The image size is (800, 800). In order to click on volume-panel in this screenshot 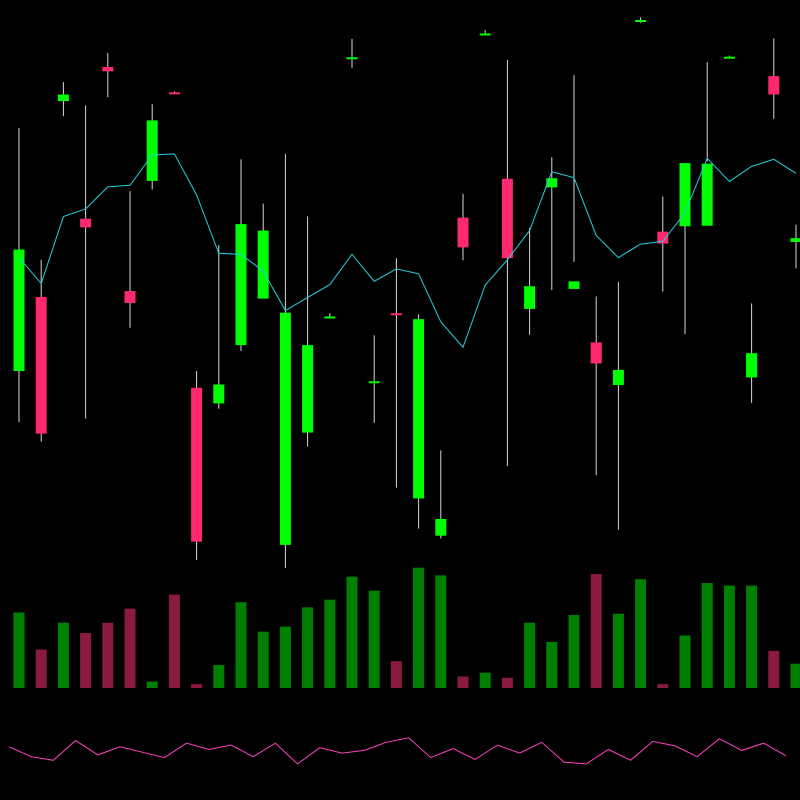, I will do `click(406, 627)`.